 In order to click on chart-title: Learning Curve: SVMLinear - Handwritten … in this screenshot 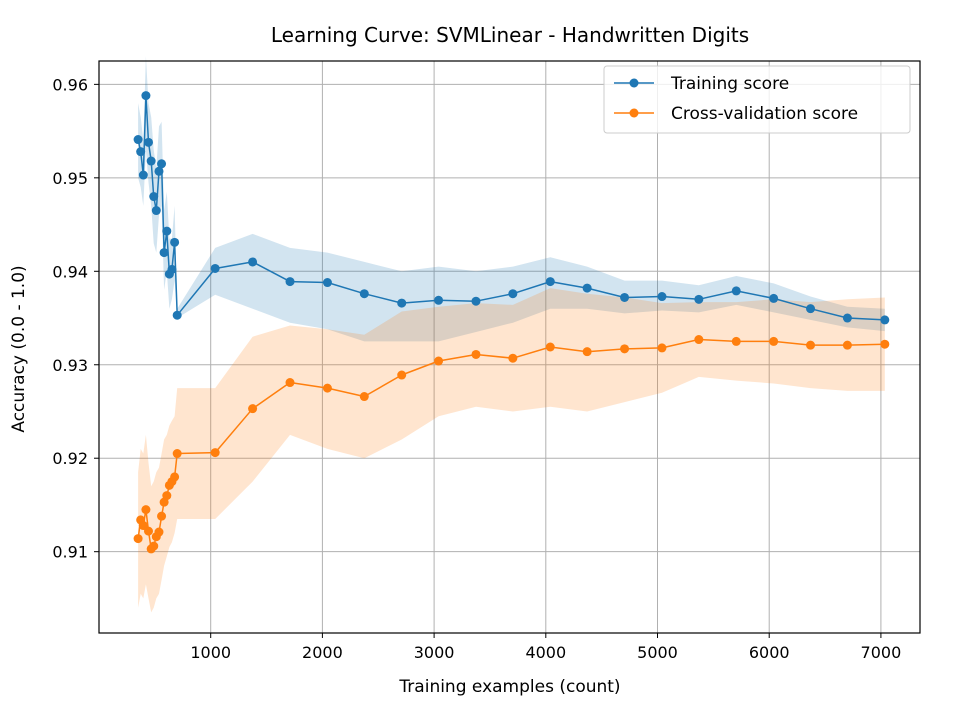, I will do `click(510, 35)`.